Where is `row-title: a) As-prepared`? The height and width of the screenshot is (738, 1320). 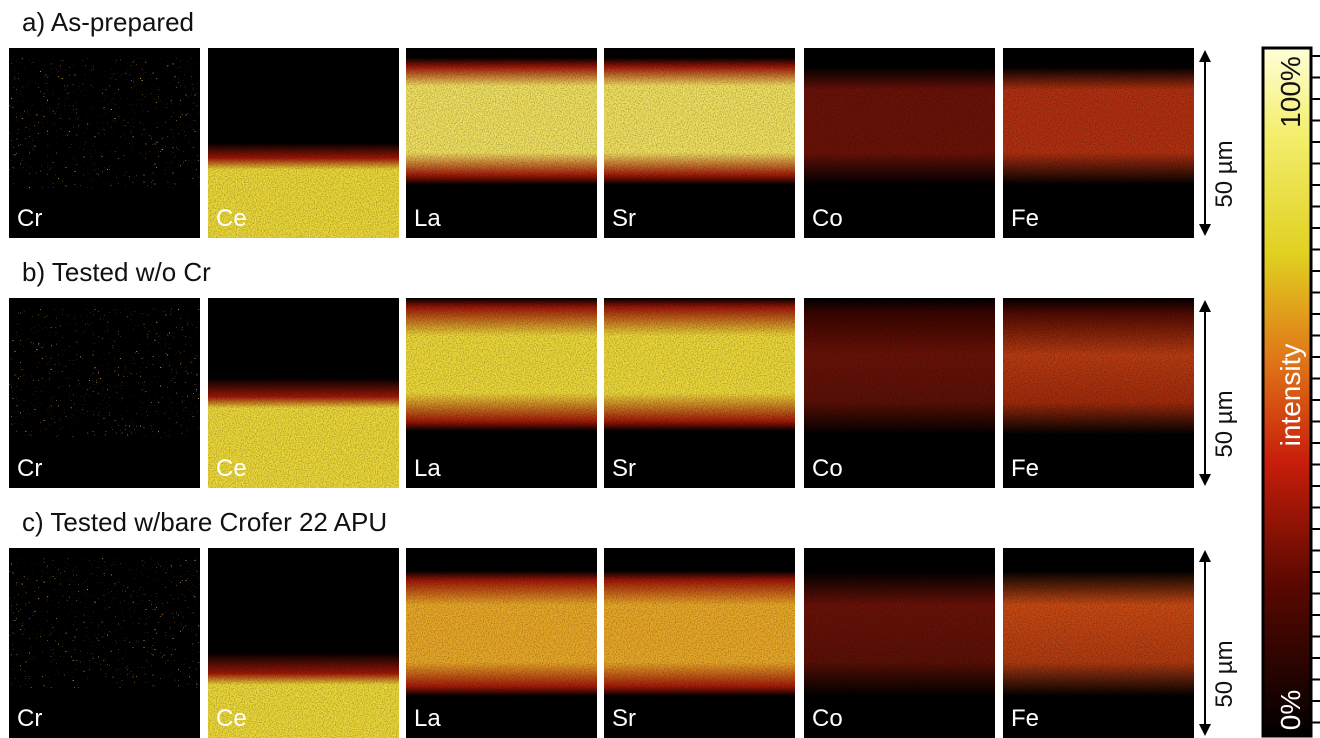 row-title: a) As-prepared is located at coordinates (108, 22).